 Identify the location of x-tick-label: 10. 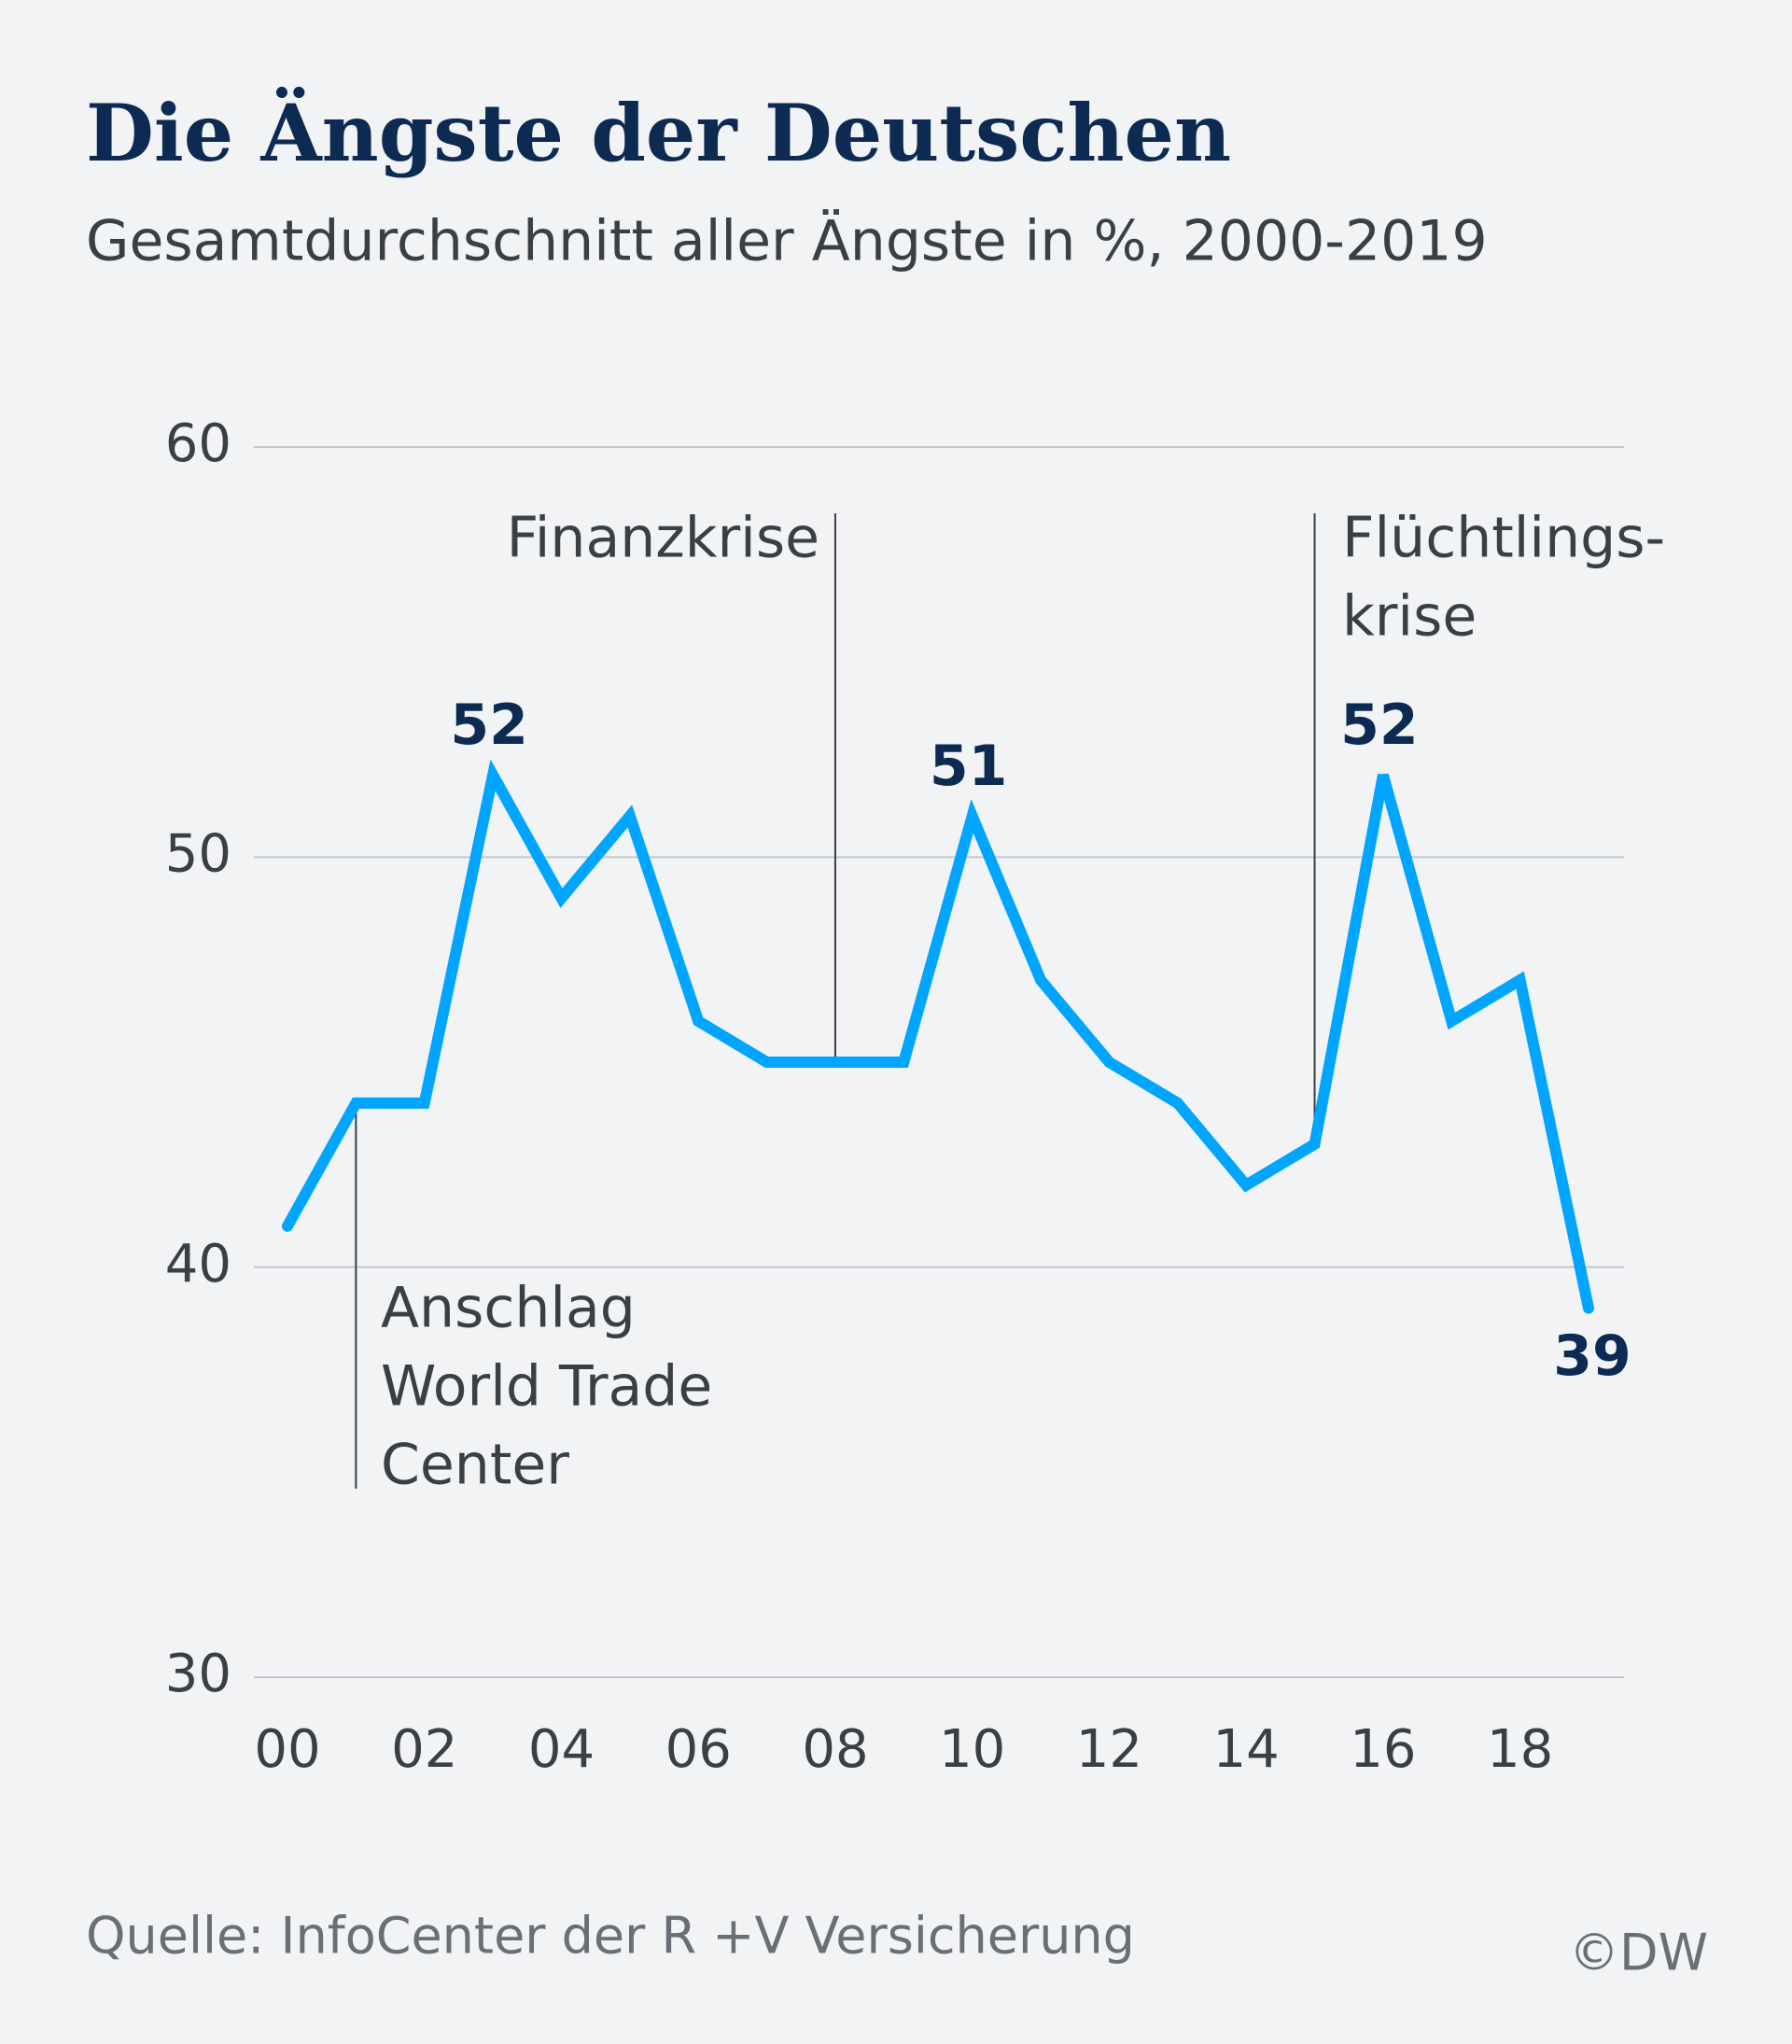
(972, 1749).